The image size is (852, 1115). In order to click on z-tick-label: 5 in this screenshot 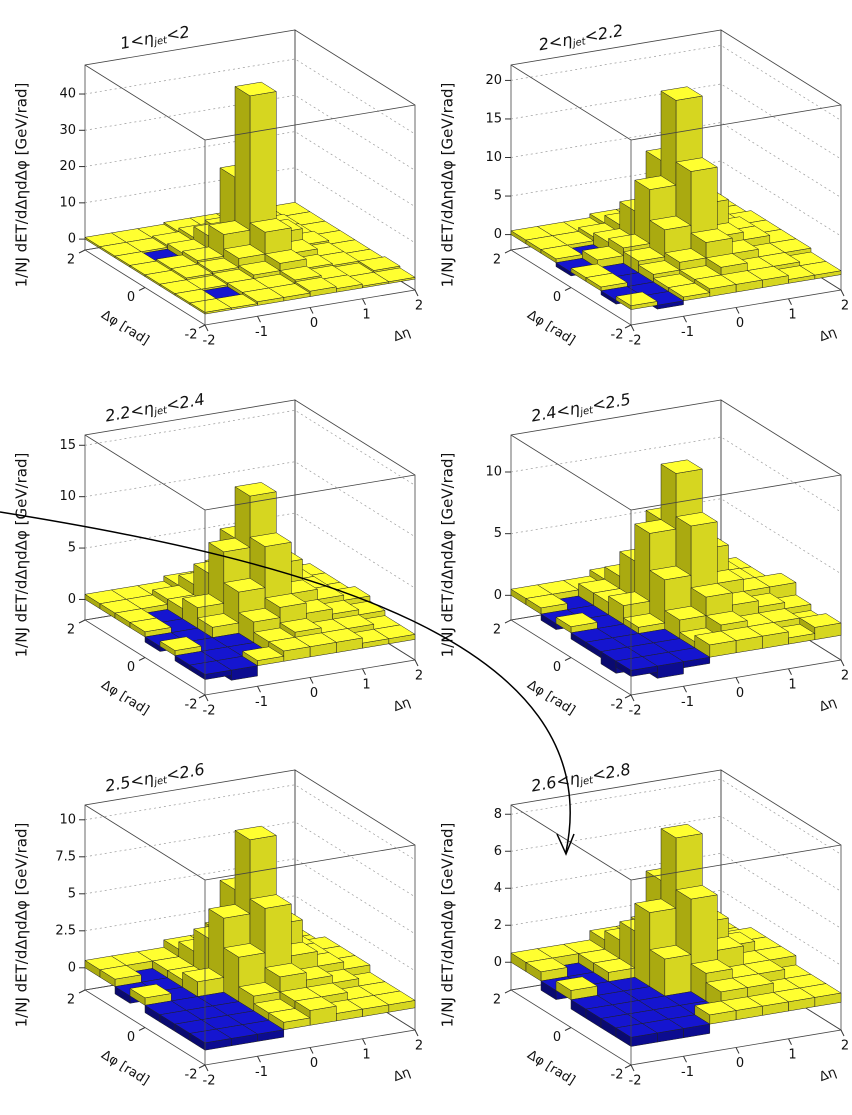, I will do `click(72, 893)`.